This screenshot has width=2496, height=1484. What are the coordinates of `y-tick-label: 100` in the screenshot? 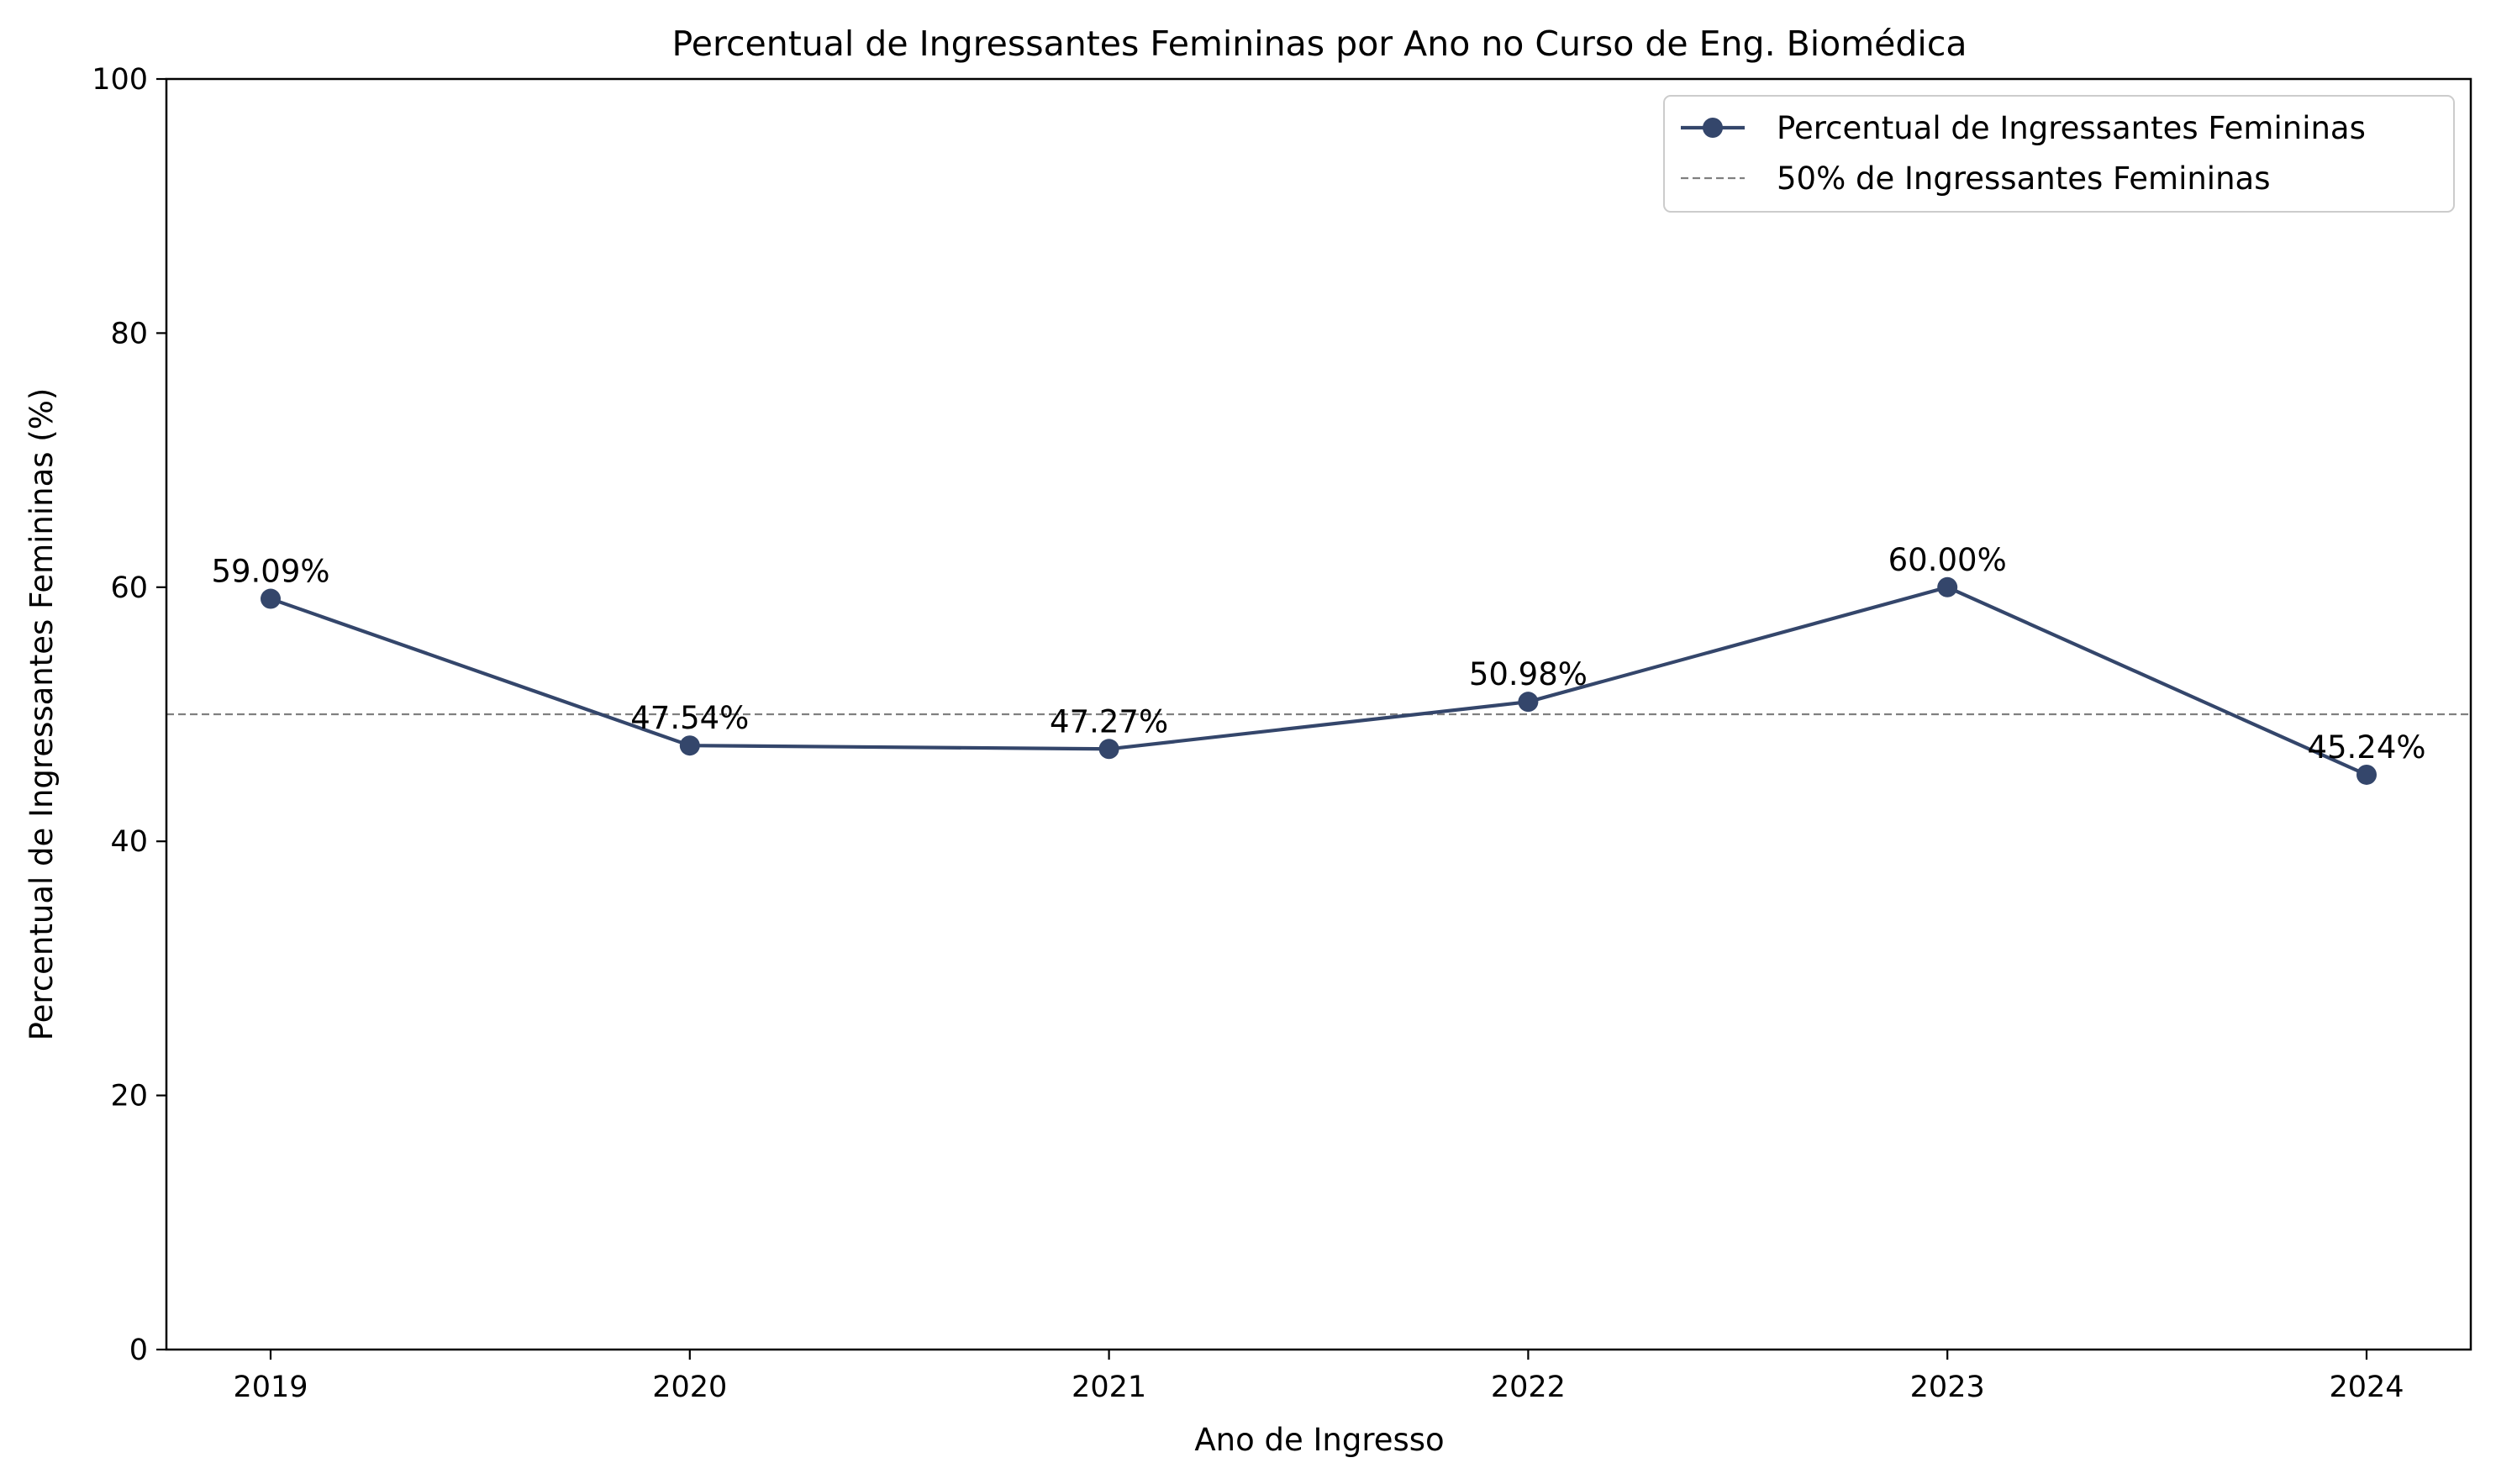 It's located at (120, 80).